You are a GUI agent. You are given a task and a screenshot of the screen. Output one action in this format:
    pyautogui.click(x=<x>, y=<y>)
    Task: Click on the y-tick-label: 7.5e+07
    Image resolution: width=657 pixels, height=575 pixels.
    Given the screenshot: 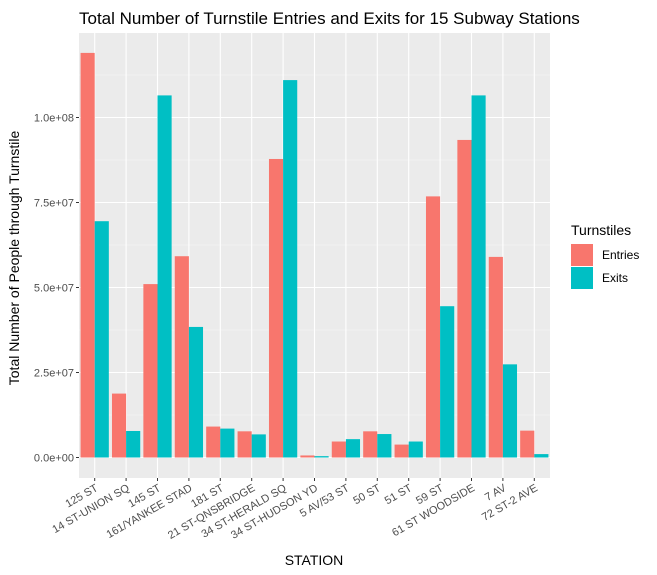 What is the action you would take?
    pyautogui.click(x=54, y=204)
    